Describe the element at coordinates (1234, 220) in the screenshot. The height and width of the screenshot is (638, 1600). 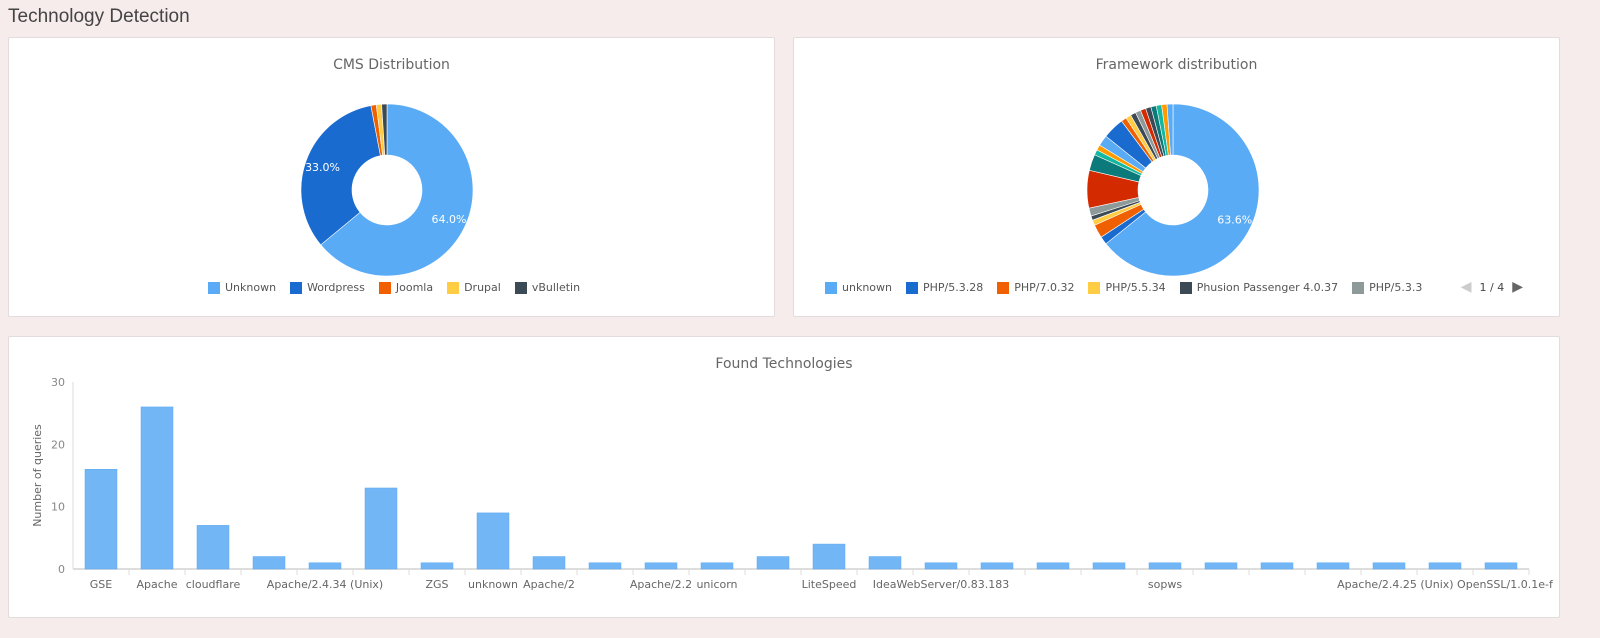
I see `slice-label: 63.6%` at that location.